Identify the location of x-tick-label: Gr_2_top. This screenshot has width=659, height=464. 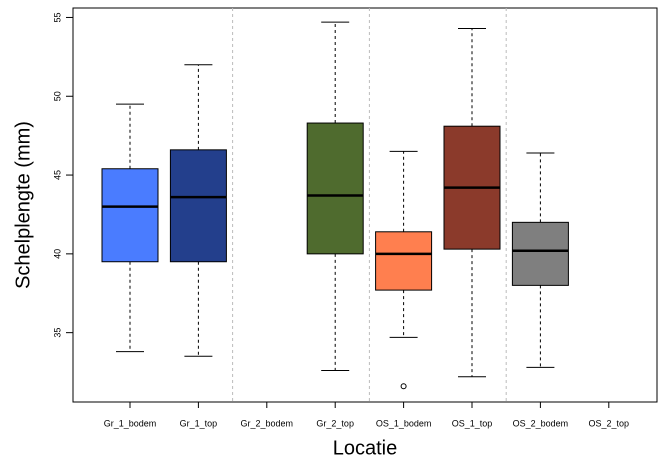
(335, 423).